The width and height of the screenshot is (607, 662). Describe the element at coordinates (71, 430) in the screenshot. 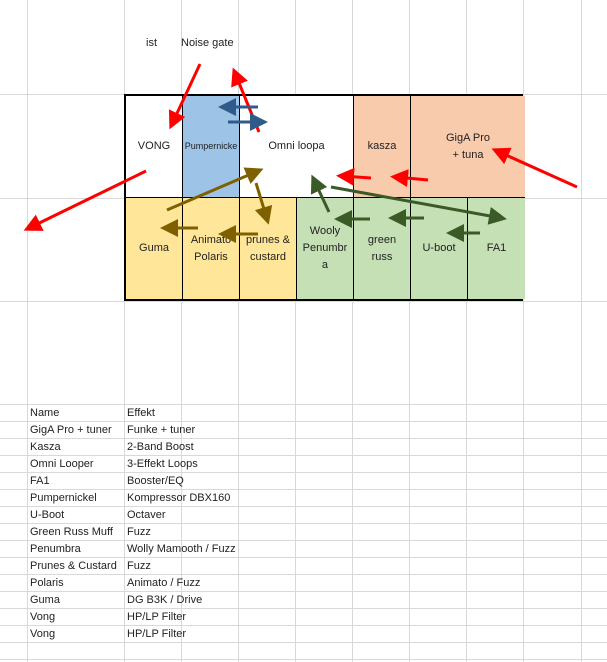

I see `table-cell: GigA Pro + tuner` at that location.